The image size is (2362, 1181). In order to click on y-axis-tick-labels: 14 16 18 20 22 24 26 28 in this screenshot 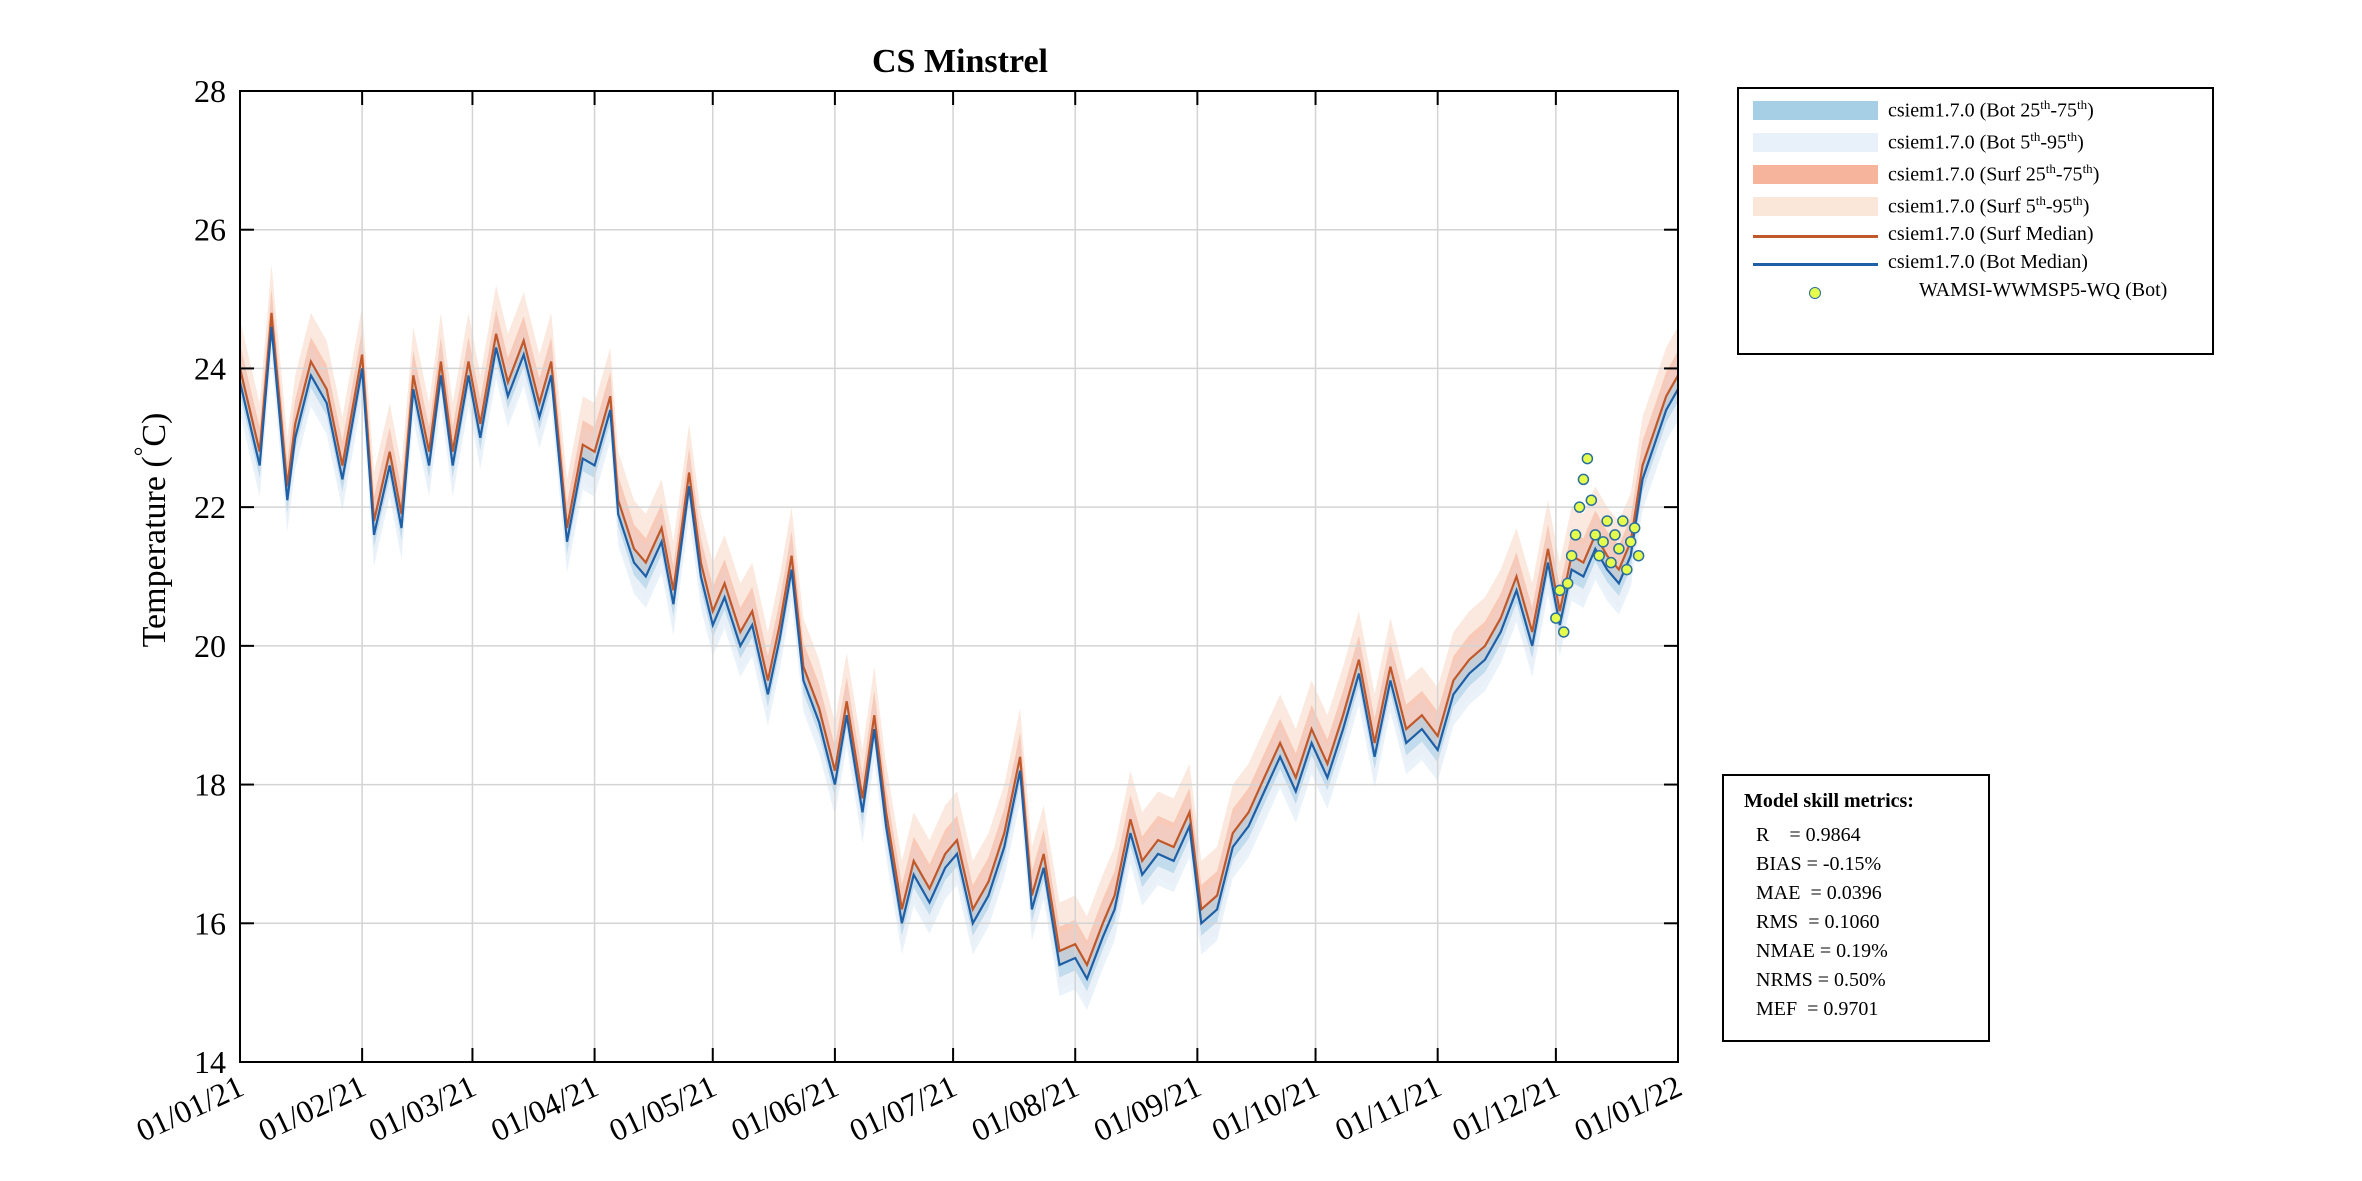, I will do `click(210, 576)`.